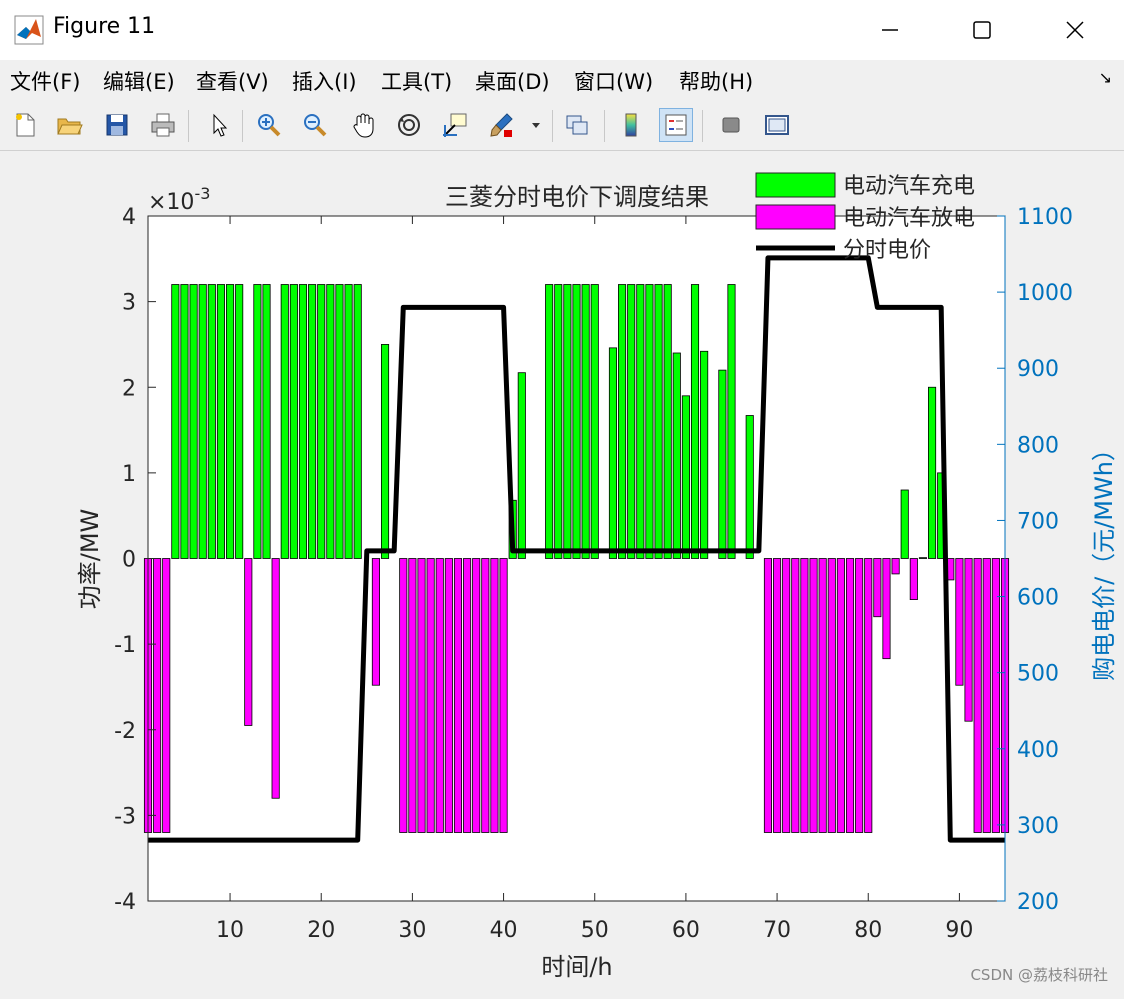 The height and width of the screenshot is (999, 1124). I want to click on minimize-icon, so click(890, 30).